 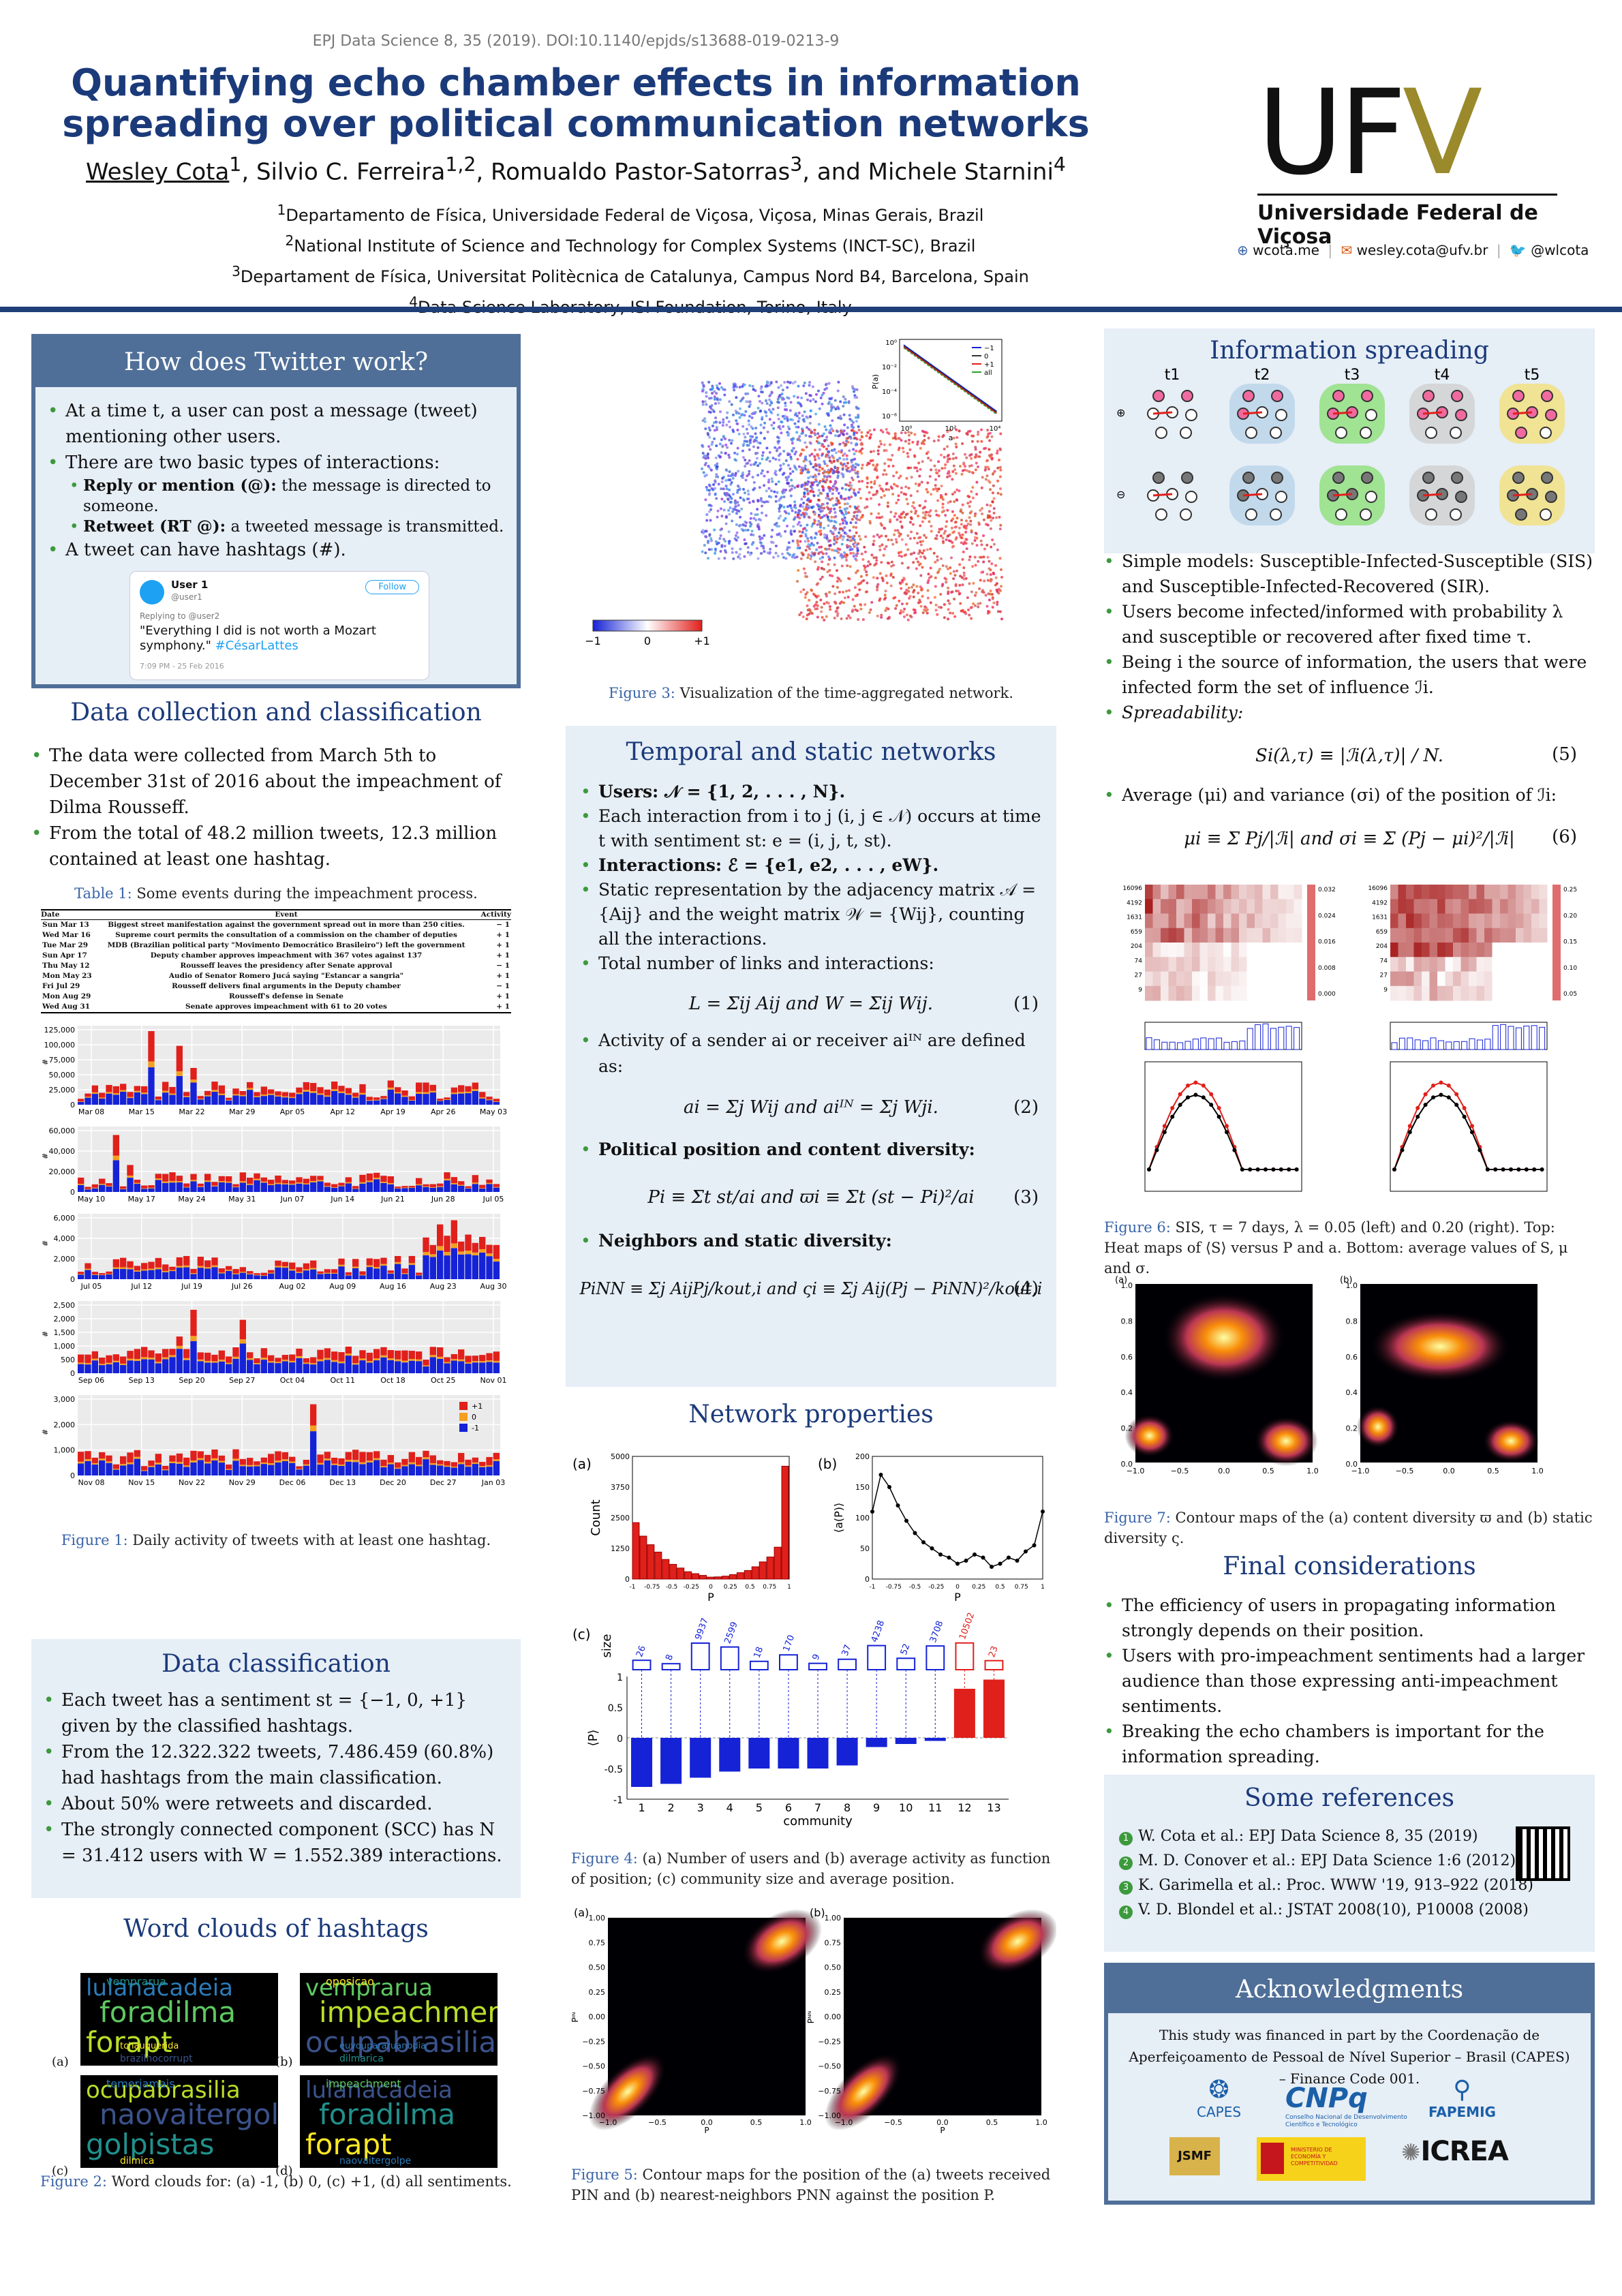 What do you see at coordinates (393, 1286) in the screenshot?
I see `x-tick-label: Aug 16` at bounding box center [393, 1286].